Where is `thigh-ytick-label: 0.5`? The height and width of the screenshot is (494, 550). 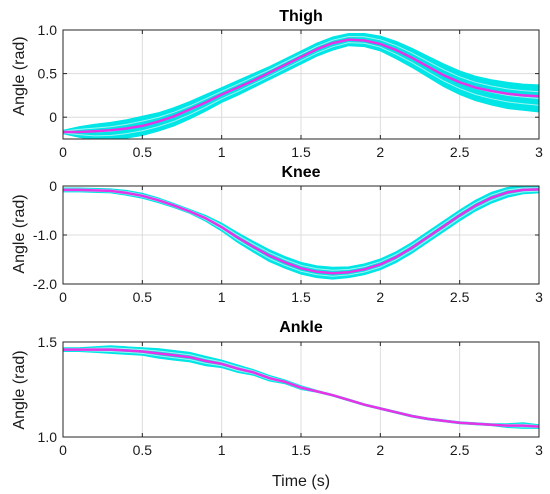
thigh-ytick-label: 0.5 is located at coordinates (48, 74).